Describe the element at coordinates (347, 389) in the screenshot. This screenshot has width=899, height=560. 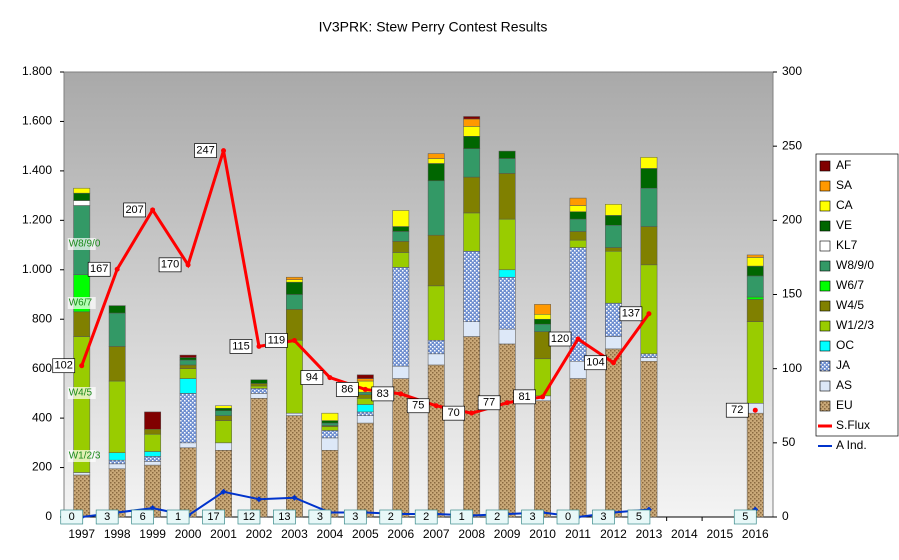
I see `value-label: 86` at that location.